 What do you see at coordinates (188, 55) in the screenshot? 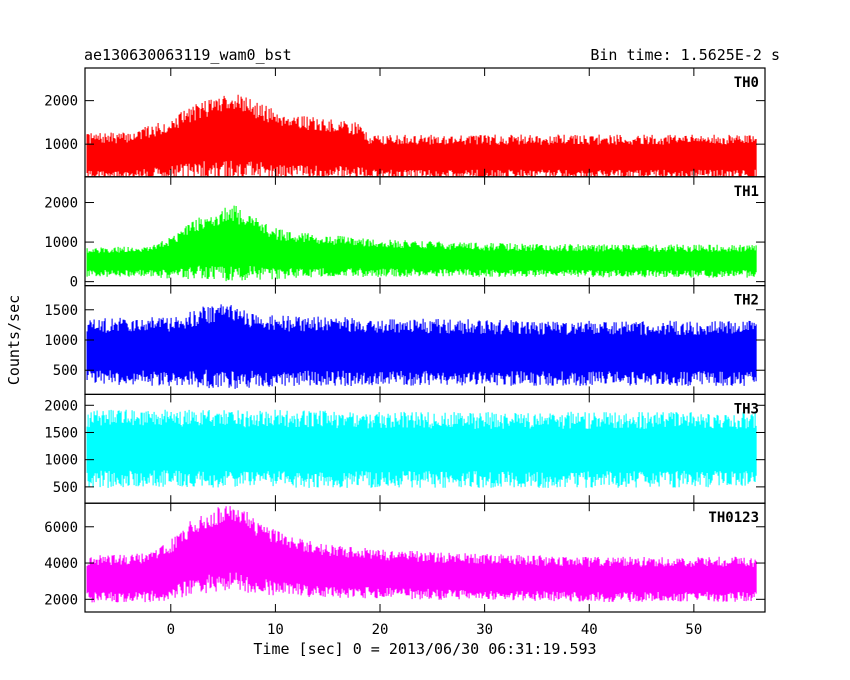
I see `title-left: ae130630063119_wam0_bst` at bounding box center [188, 55].